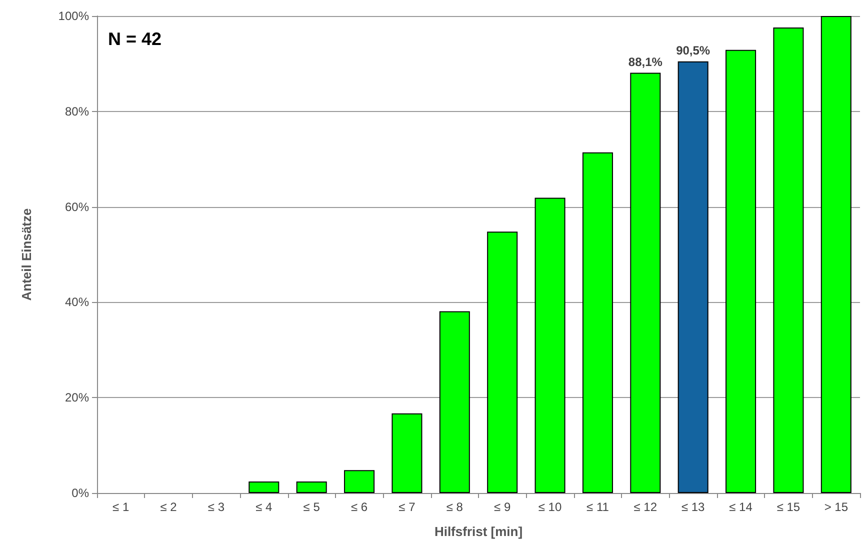 The image size is (864, 548). I want to click on annotation: N = 42, so click(135, 39).